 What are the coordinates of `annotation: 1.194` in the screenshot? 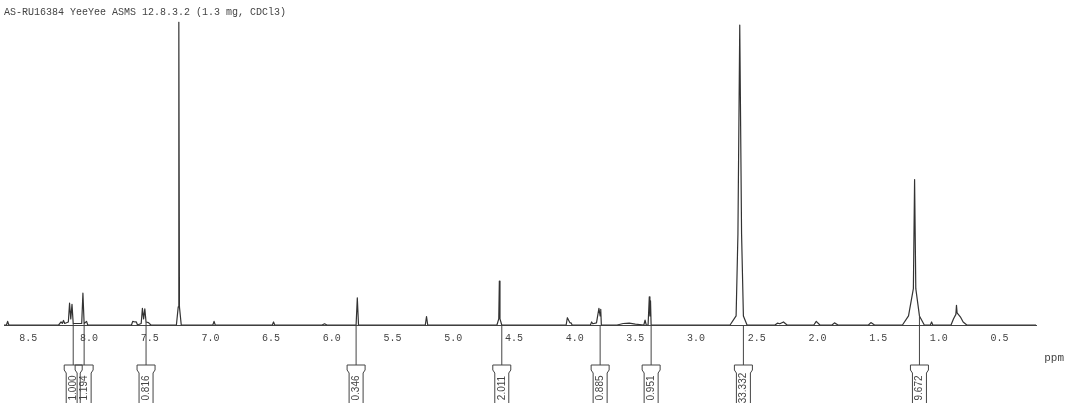 It's located at (83, 388).